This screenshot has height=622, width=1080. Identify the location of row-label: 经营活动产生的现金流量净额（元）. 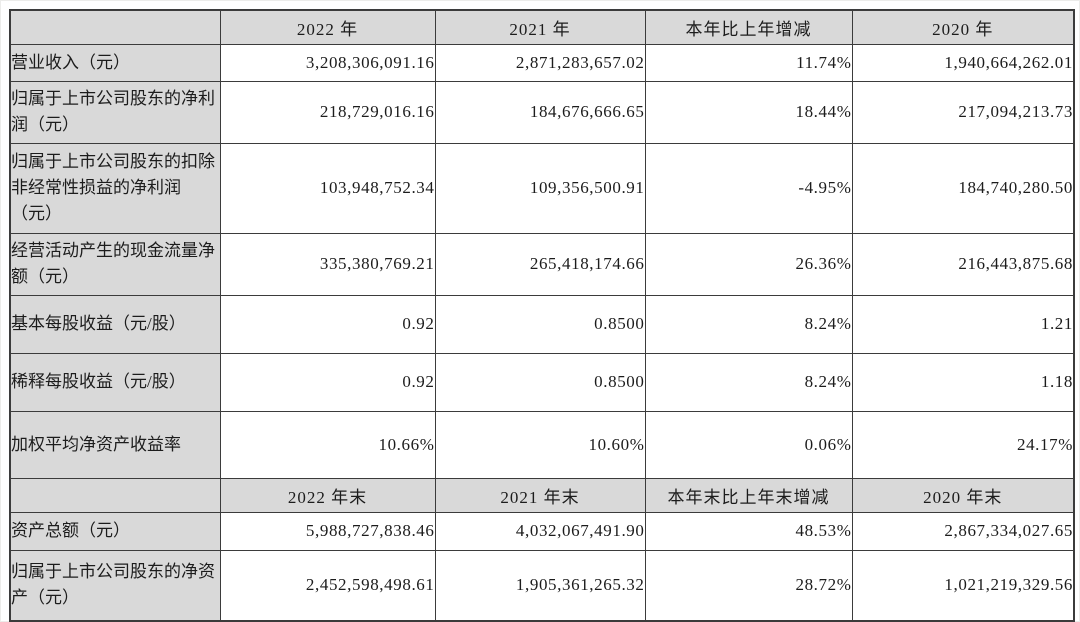
(115, 264).